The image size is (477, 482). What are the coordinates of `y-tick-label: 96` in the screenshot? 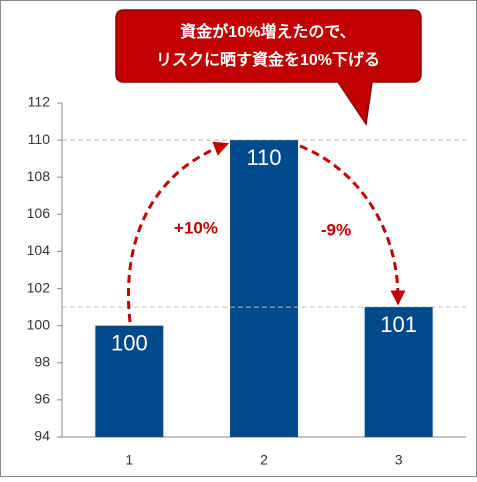 It's located at (42, 399).